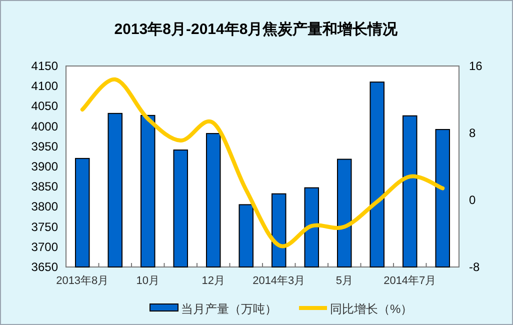 The width and height of the screenshot is (513, 325). I want to click on chart-title: 2013年8月-2014年8月焦炭产量和增长情况, so click(256, 29).